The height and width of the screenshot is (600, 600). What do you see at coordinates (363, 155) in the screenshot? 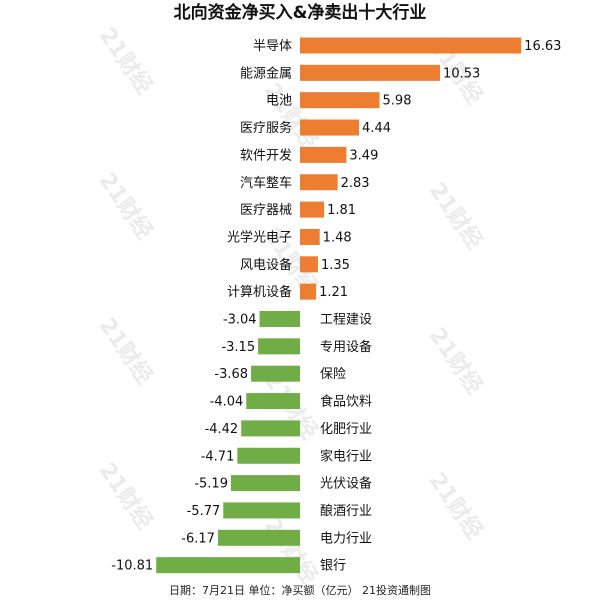
I see `value-label: 3.49` at bounding box center [363, 155].